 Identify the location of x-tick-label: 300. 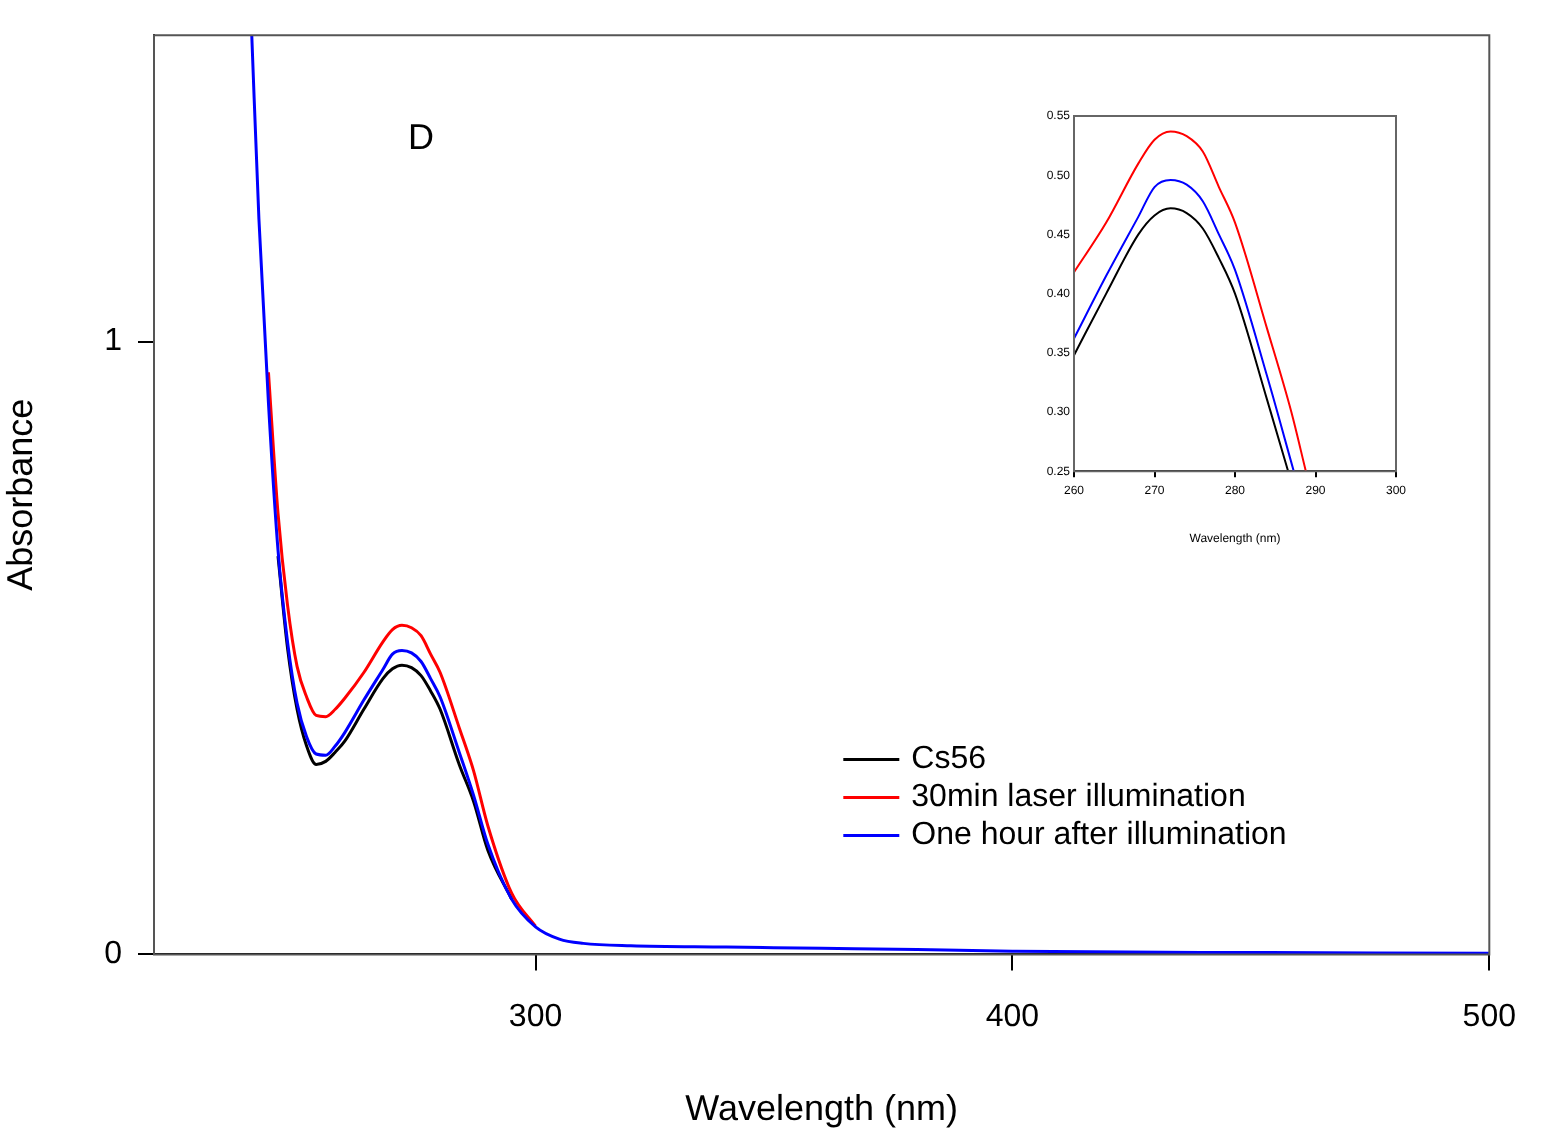
(535, 1017).